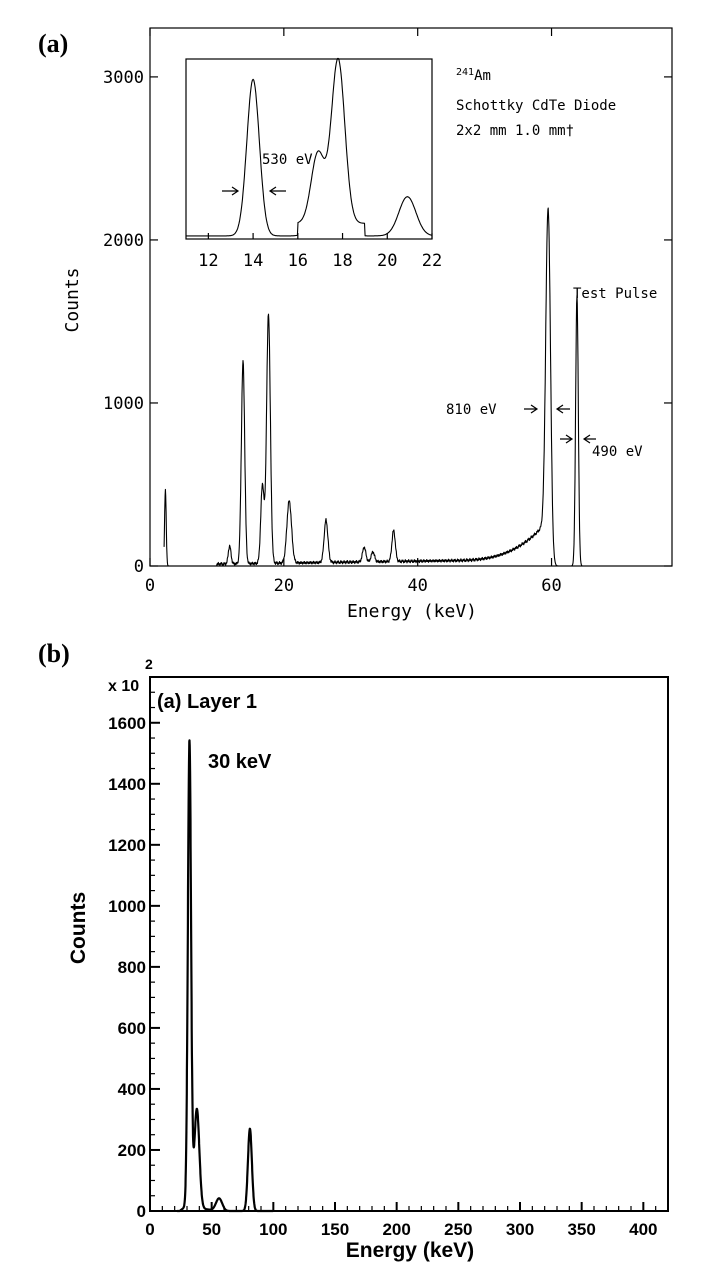  I want to click on y-tick-label-b: 0, so click(141, 1211).